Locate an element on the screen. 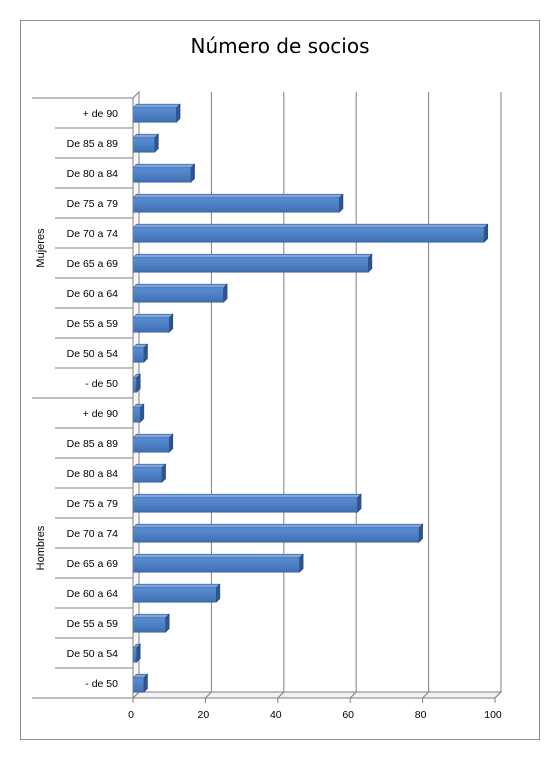 The width and height of the screenshot is (556, 762). x-tick-label: 100 is located at coordinates (493, 715).